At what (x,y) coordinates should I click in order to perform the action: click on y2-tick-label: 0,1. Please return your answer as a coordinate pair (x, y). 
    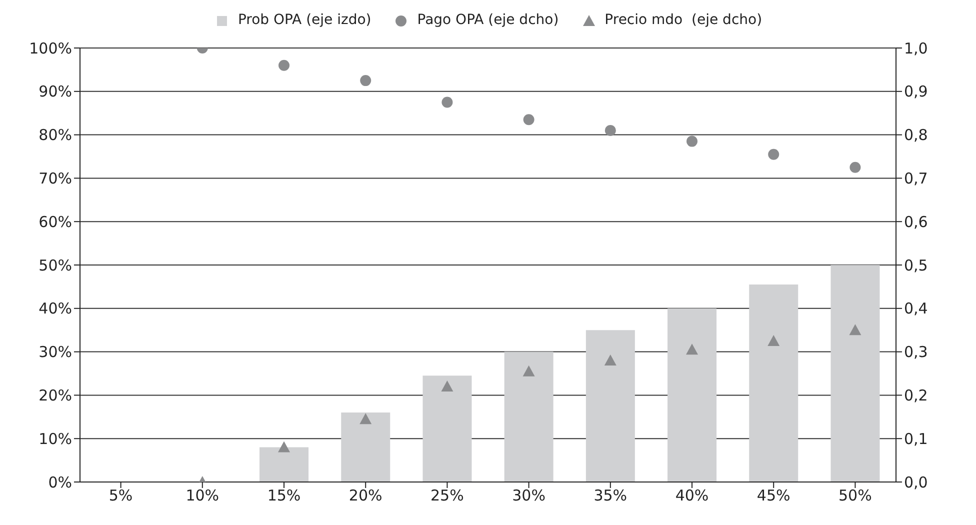
    Looking at the image, I should click on (916, 439).